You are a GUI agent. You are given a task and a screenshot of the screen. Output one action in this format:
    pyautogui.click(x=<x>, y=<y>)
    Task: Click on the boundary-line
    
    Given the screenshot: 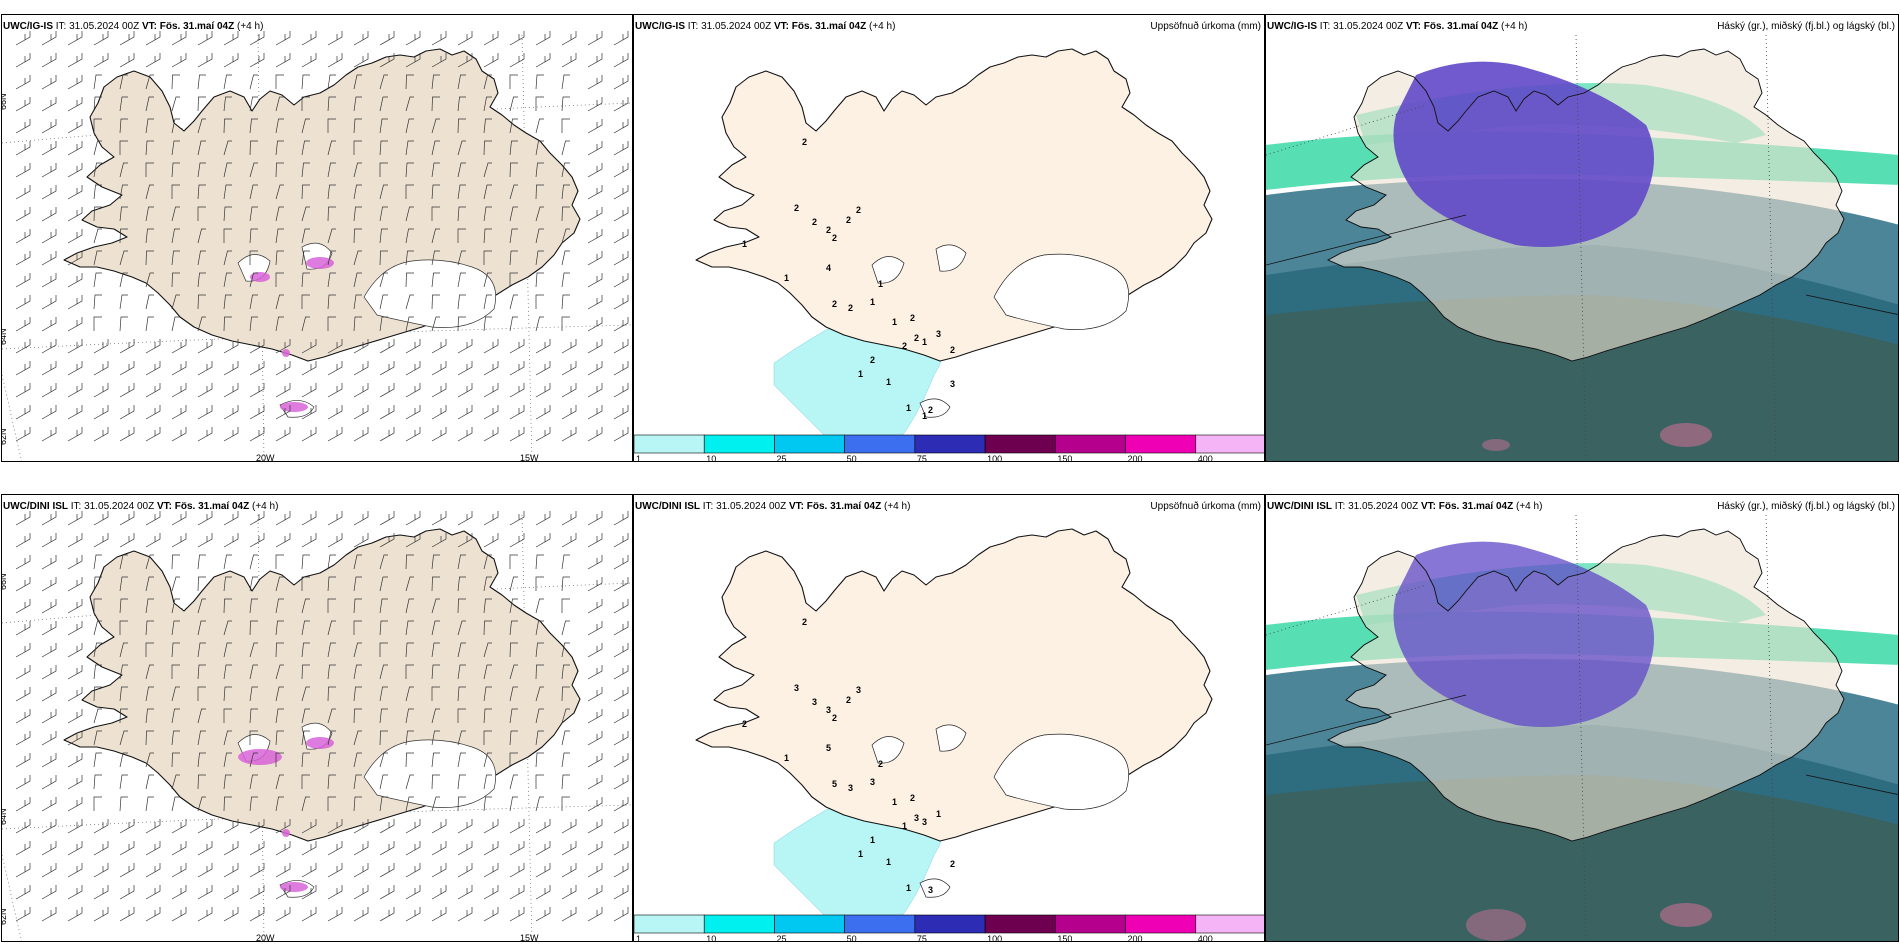 What is the action you would take?
    pyautogui.click(x=1366, y=240)
    